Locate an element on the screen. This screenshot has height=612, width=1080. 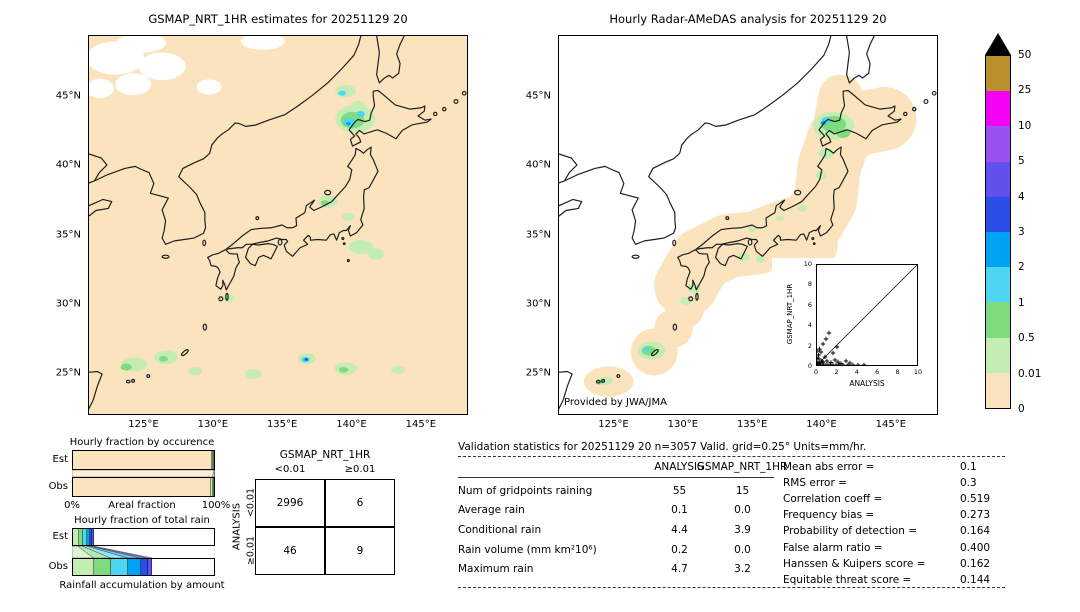
inset-y-tick-label: 6 is located at coordinates (809, 304).